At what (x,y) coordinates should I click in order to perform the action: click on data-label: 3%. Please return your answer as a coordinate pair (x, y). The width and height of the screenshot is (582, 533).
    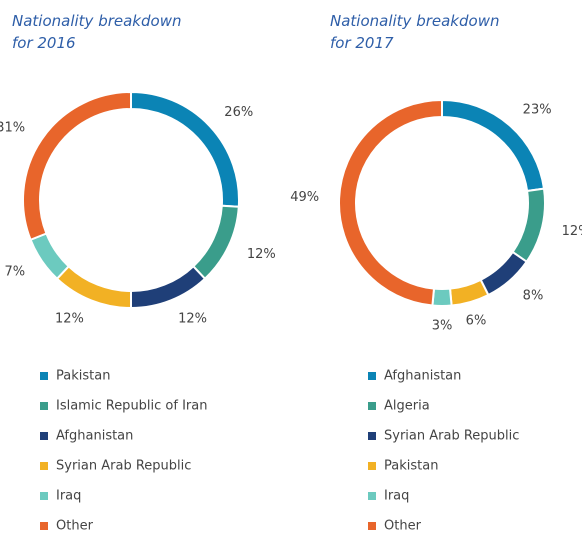
    Looking at the image, I should click on (442, 326).